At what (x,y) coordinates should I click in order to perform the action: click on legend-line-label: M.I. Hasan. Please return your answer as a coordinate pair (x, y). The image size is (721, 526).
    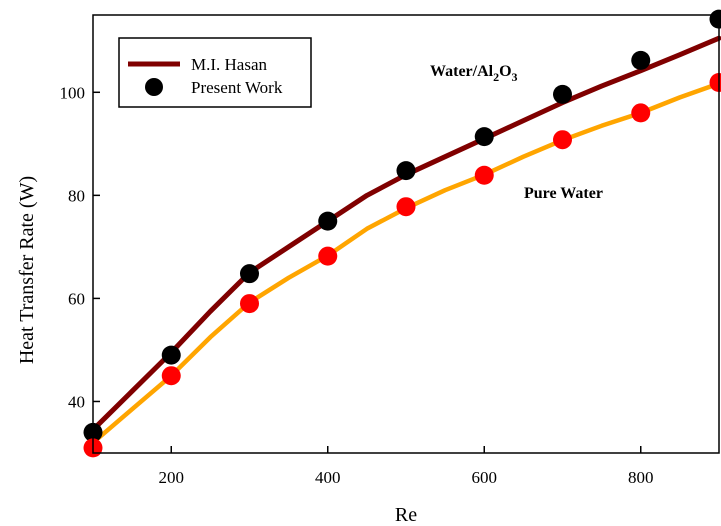
    Looking at the image, I should click on (229, 64).